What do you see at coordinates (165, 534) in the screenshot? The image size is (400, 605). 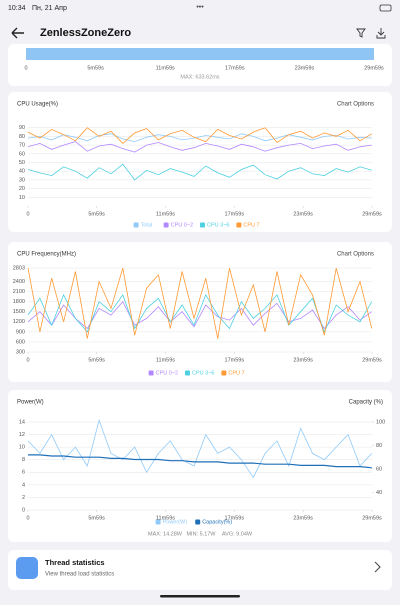 I see `power-stat: MAX: 14.28W` at bounding box center [165, 534].